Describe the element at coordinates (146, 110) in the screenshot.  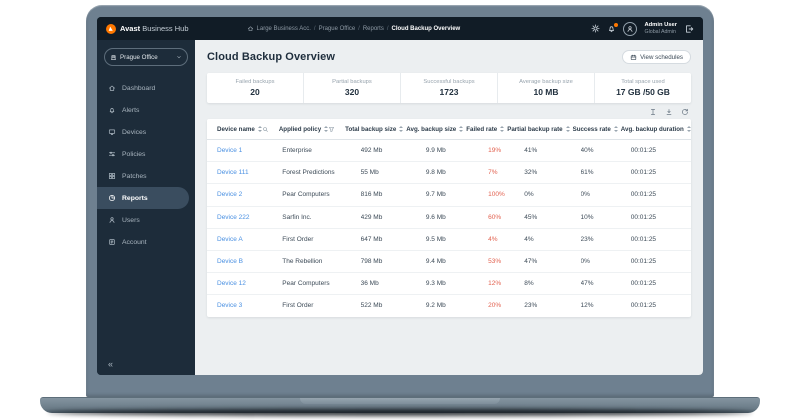
I see `sidebar-item-alerts: Alerts` at that location.